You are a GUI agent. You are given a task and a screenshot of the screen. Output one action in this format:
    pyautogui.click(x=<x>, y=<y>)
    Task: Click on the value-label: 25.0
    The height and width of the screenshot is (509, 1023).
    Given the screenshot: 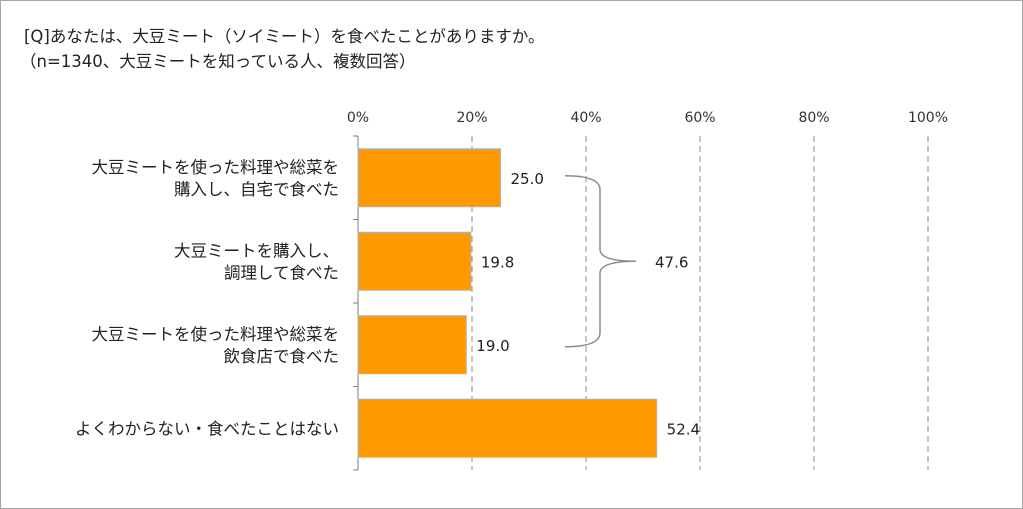 What is the action you would take?
    pyautogui.click(x=527, y=179)
    